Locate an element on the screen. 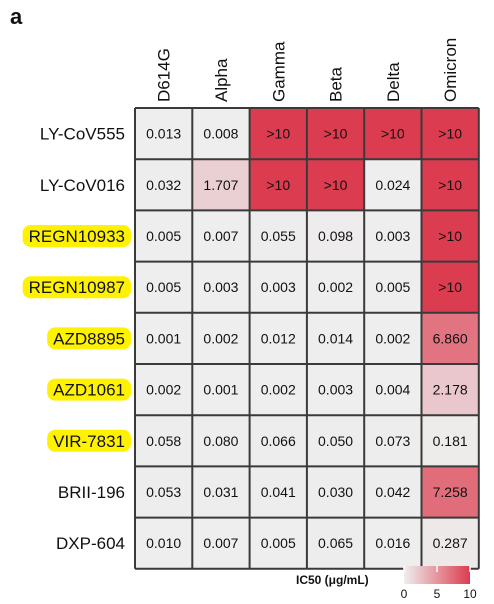 The width and height of the screenshot is (494, 604). cell-value-label: 0.066 is located at coordinates (278, 441).